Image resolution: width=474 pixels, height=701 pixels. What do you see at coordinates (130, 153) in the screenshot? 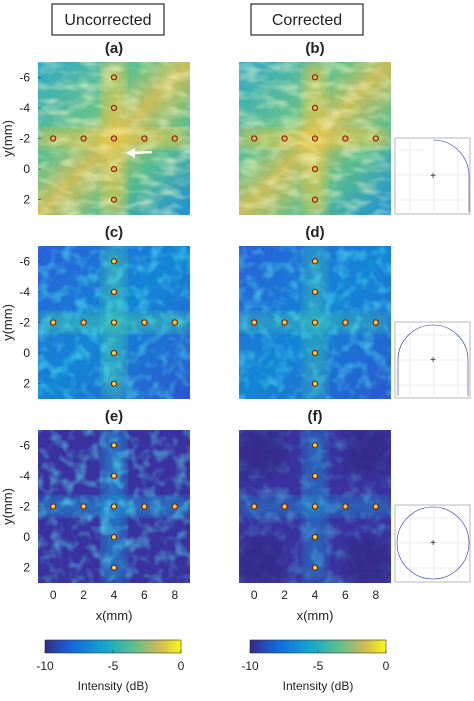
I see `arrow-head` at bounding box center [130, 153].